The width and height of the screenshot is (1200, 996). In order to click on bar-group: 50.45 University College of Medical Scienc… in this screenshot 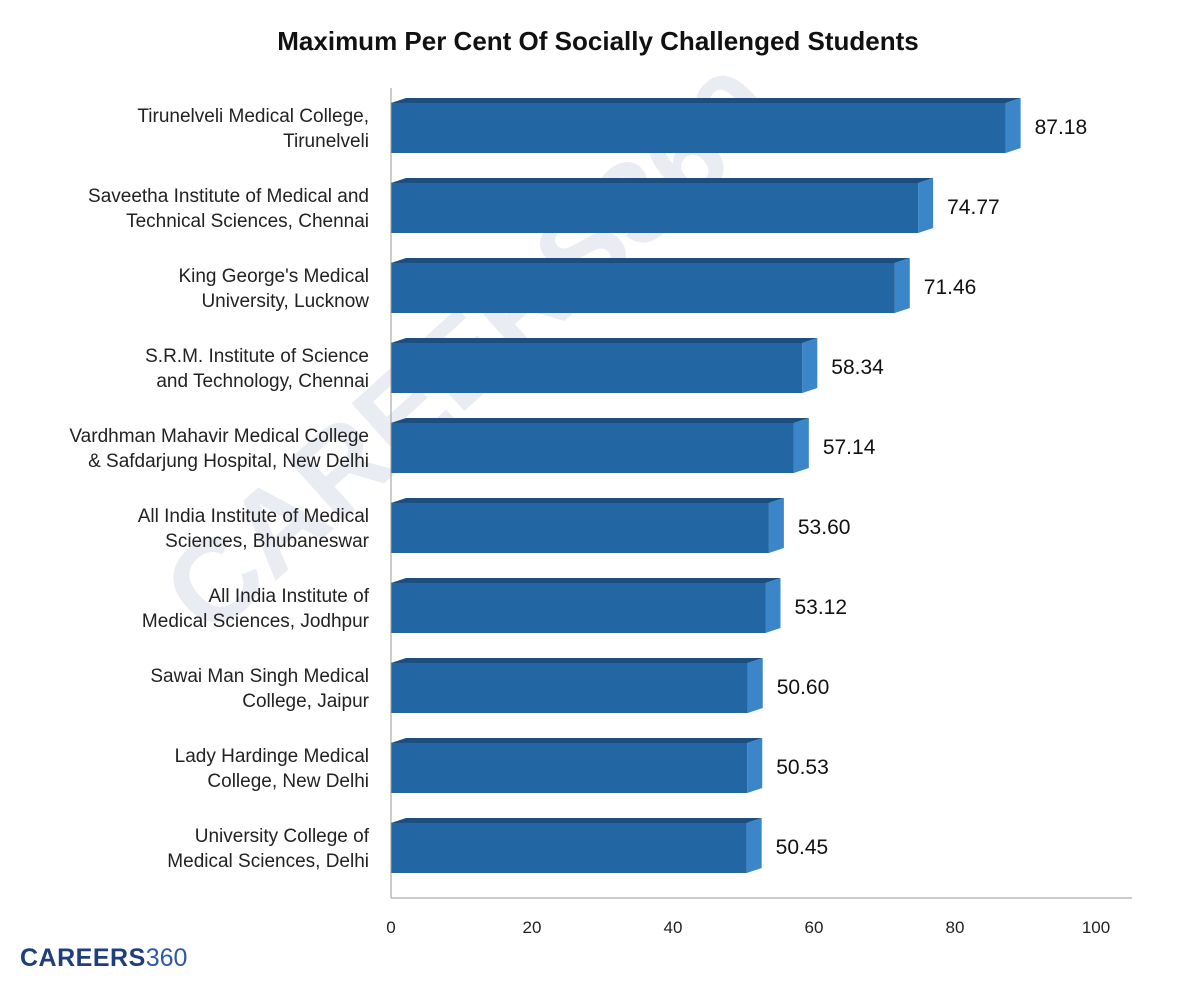, I will do `click(497, 845)`.